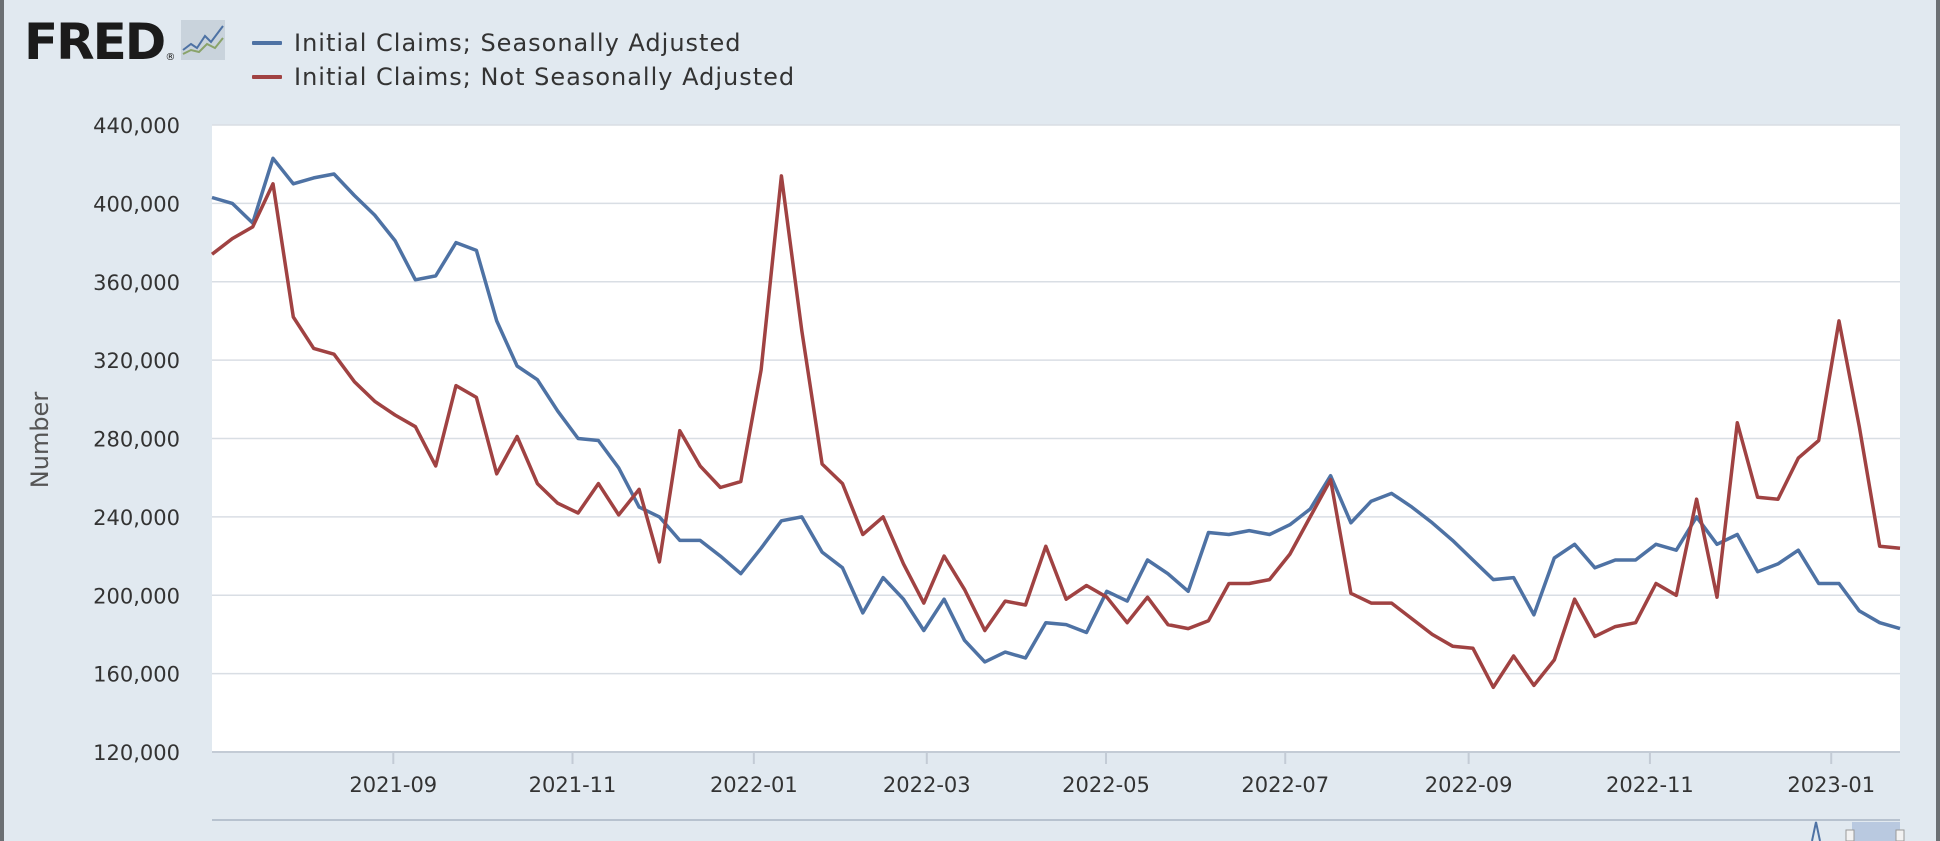 Image resolution: width=1940 pixels, height=841 pixels. I want to click on navigator-mini-series, so click(1816, 831).